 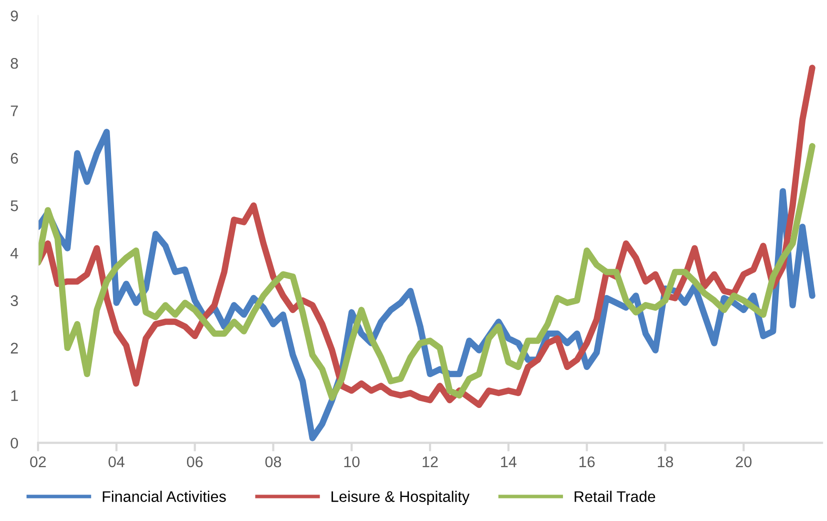 What do you see at coordinates (14, 158) in the screenshot?
I see `y-tick-label: 6` at bounding box center [14, 158].